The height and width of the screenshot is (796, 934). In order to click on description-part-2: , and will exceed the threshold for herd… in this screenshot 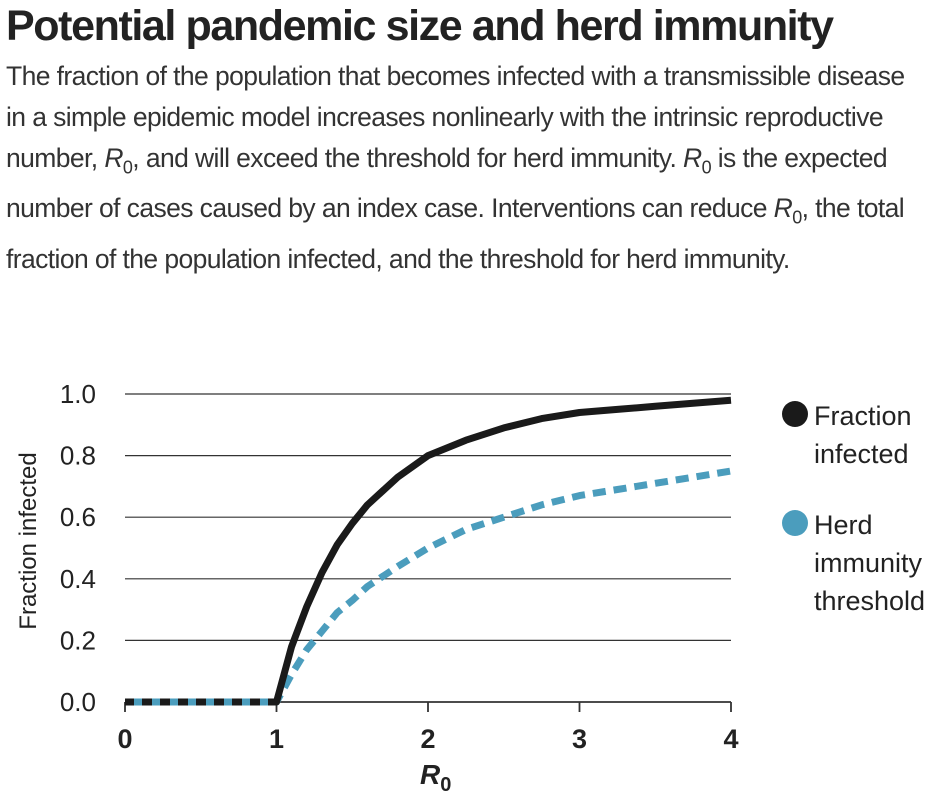, I will do `click(408, 158)`.